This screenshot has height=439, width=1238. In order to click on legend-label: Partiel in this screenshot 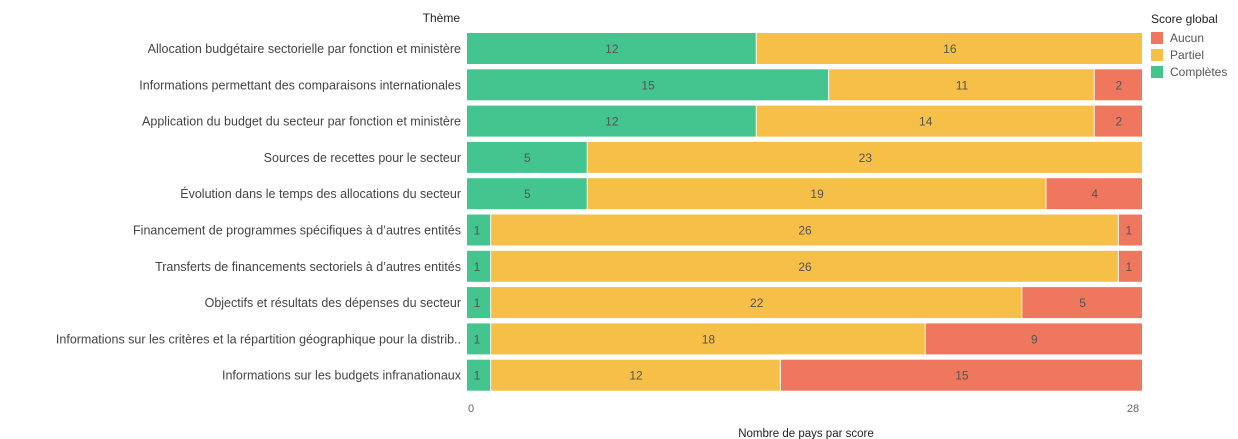, I will do `click(1187, 54)`.